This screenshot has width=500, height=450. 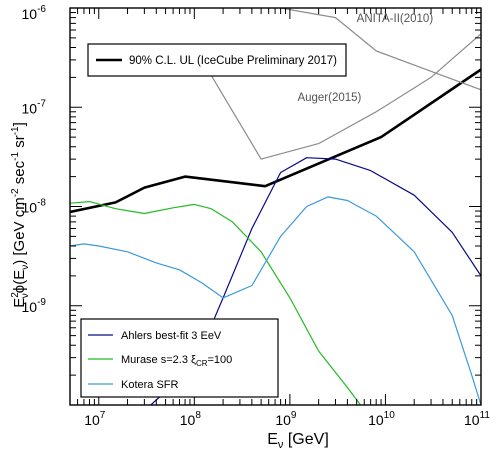 What do you see at coordinates (176, 361) in the screenshot?
I see `legend-label-murase: Murase s=2.3 ξCR=100` at bounding box center [176, 361].